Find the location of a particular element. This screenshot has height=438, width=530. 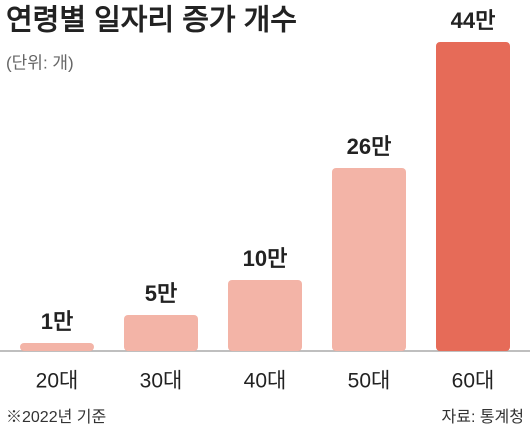

value-label: 10만 is located at coordinates (265, 258).